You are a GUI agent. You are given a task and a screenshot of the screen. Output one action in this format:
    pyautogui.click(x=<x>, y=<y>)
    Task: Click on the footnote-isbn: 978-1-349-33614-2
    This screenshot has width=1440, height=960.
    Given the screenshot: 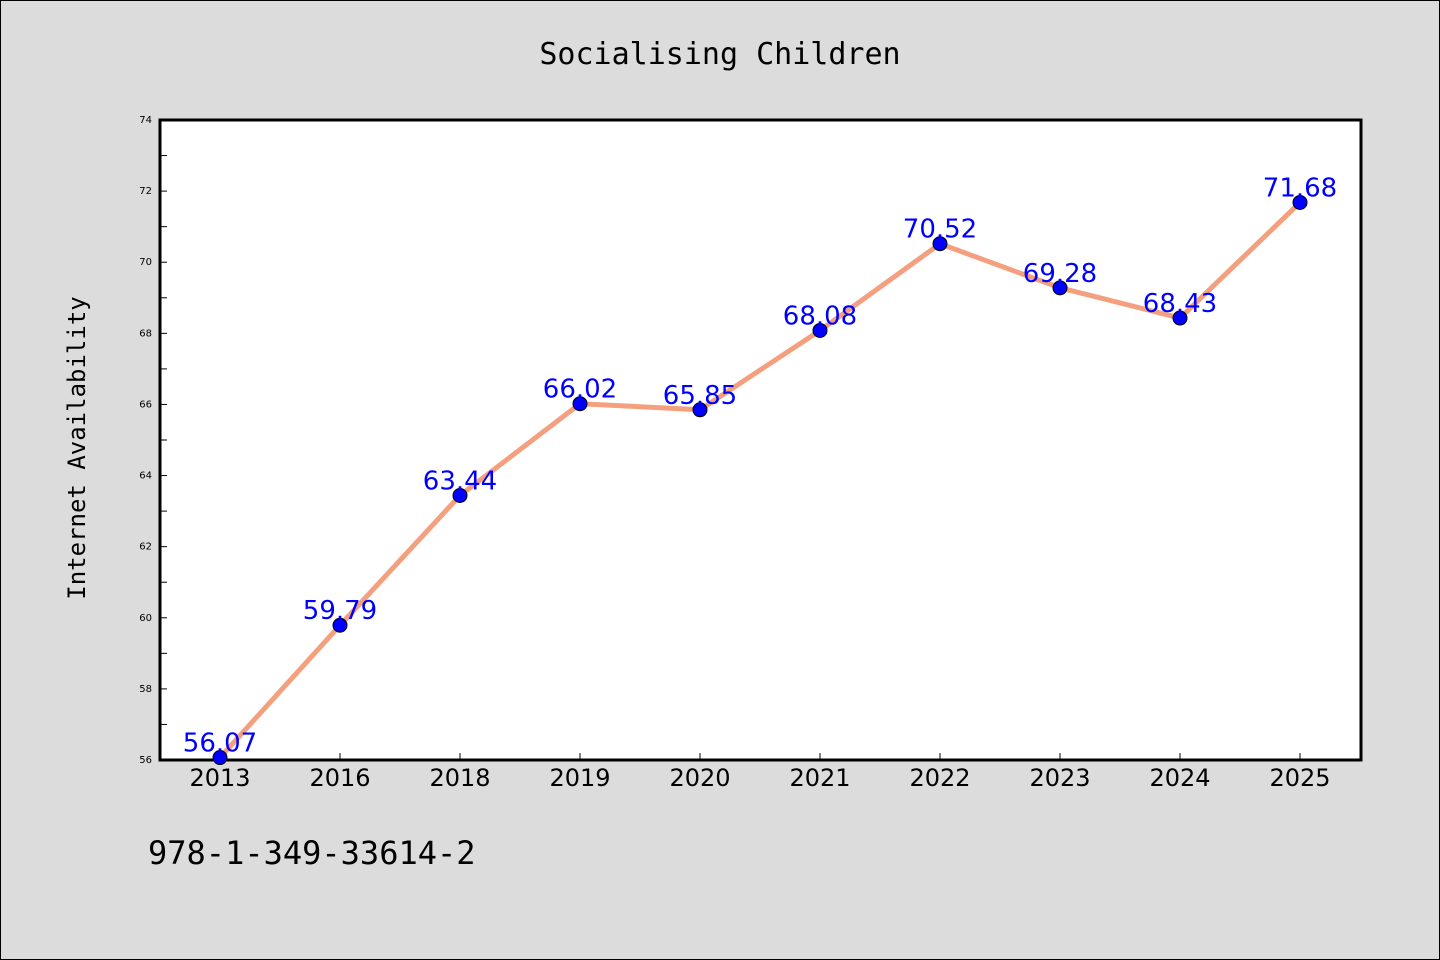 What is the action you would take?
    pyautogui.click(x=312, y=853)
    